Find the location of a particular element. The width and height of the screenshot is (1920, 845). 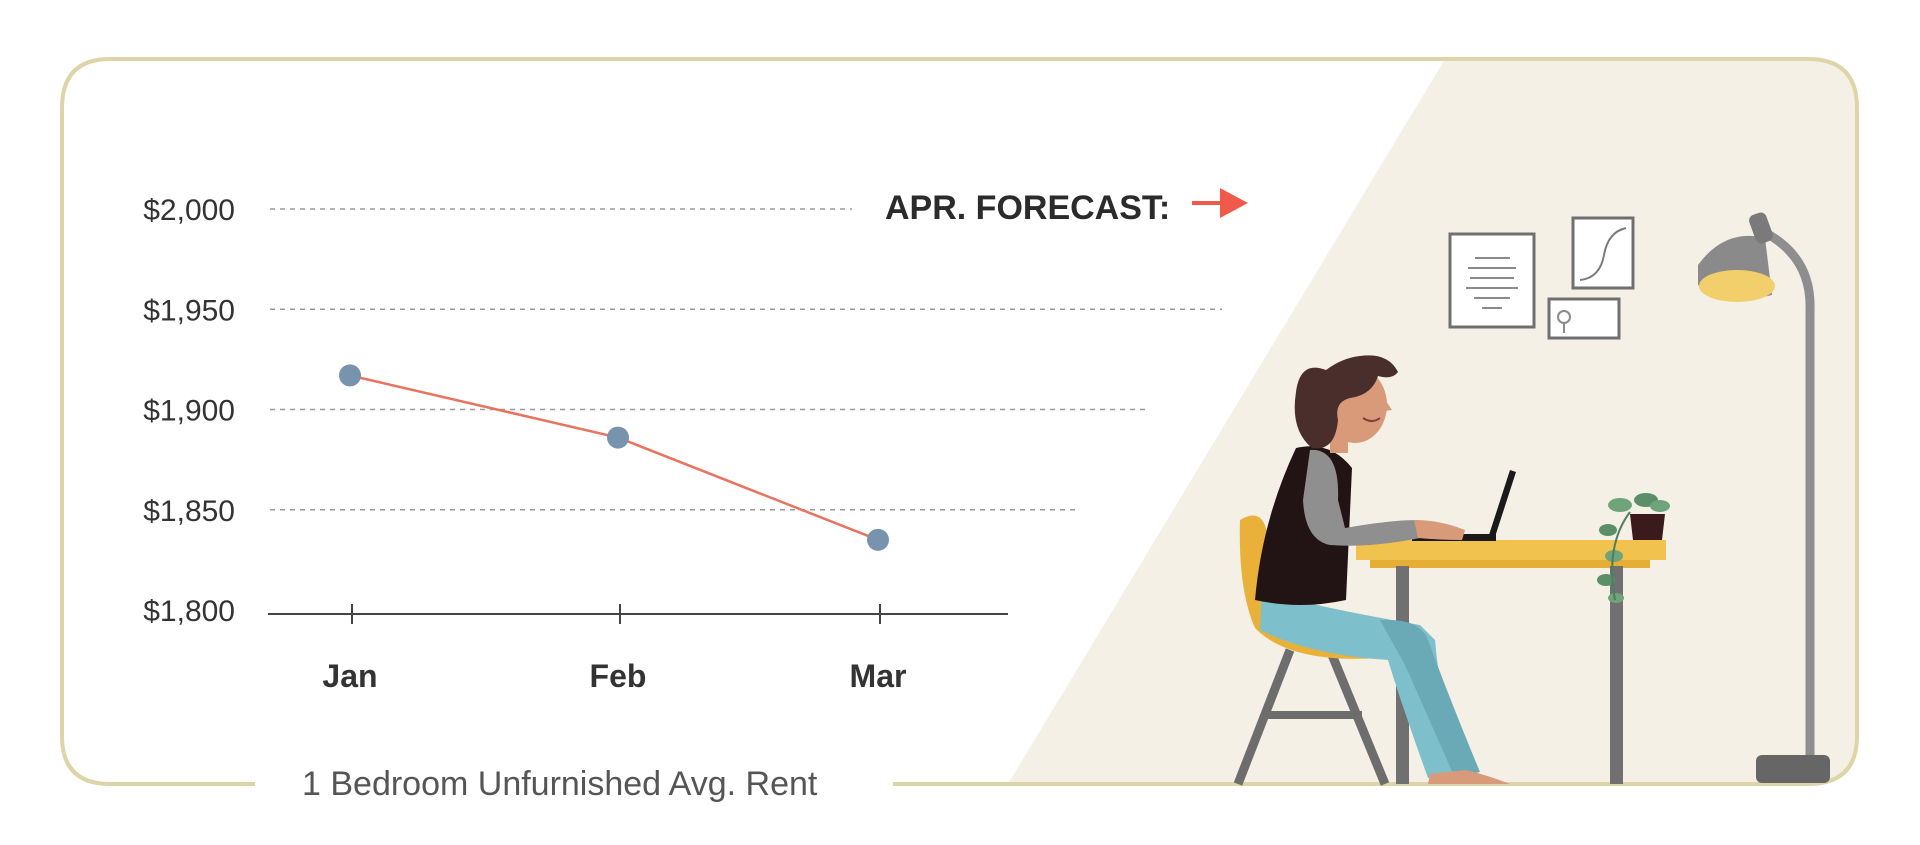

framed-document-icon is located at coordinates (1492, 280).